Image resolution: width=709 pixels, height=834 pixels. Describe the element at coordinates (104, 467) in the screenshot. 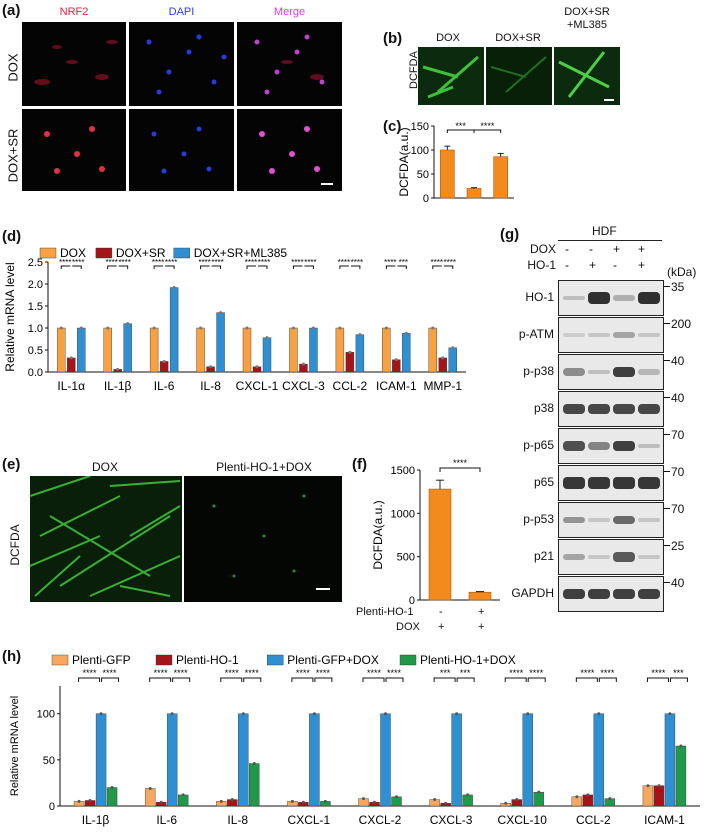

I see `panel-e-col-dox: DOX` at that location.